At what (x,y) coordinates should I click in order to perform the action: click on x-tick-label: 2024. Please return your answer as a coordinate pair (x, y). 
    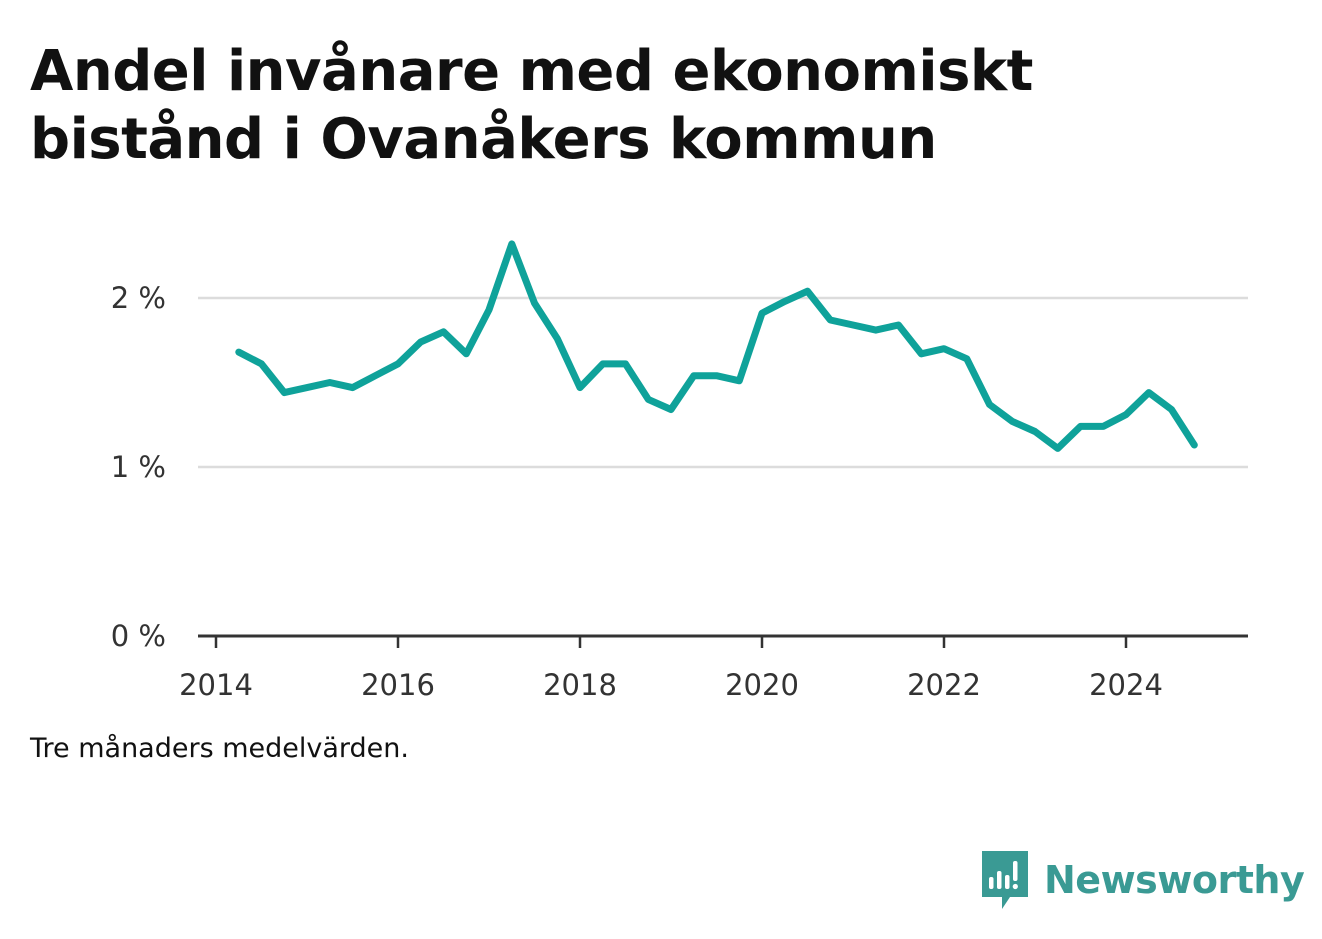
    Looking at the image, I should click on (1126, 685).